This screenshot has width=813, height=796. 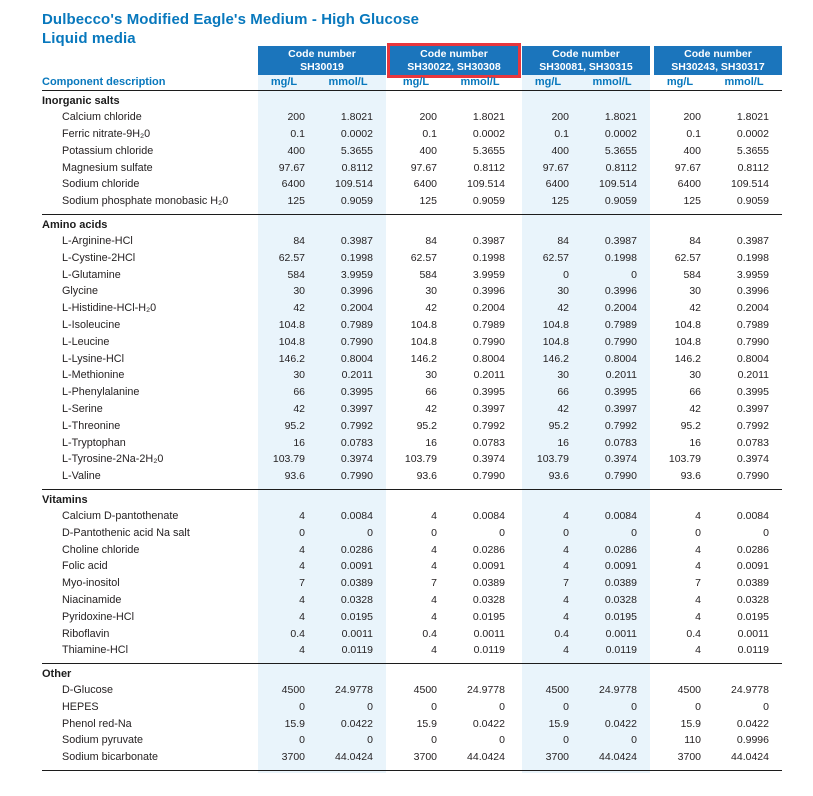 What do you see at coordinates (91, 274) in the screenshot?
I see `component-name-cell: L-Glutamine` at bounding box center [91, 274].